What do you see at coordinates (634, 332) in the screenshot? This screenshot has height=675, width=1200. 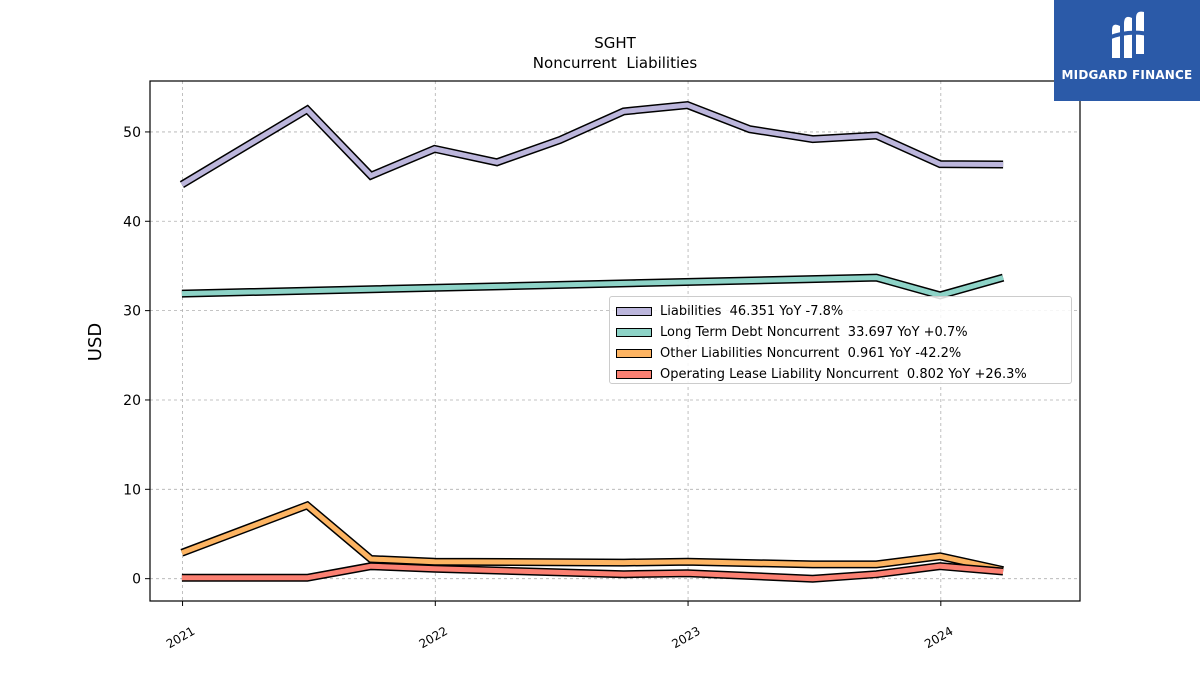 I see `legend-swatch-long-term-debt` at bounding box center [634, 332].